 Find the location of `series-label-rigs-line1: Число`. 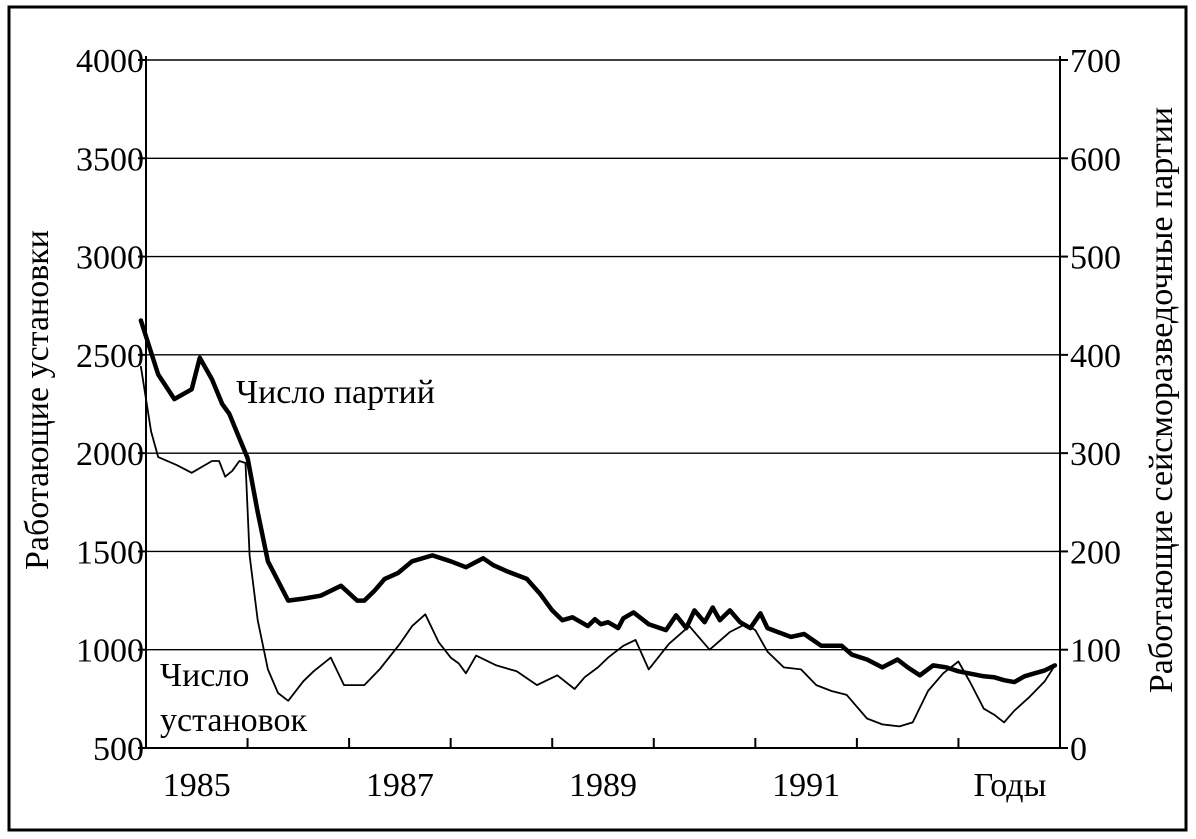

series-label-rigs-line1: Число is located at coordinates (204, 675).